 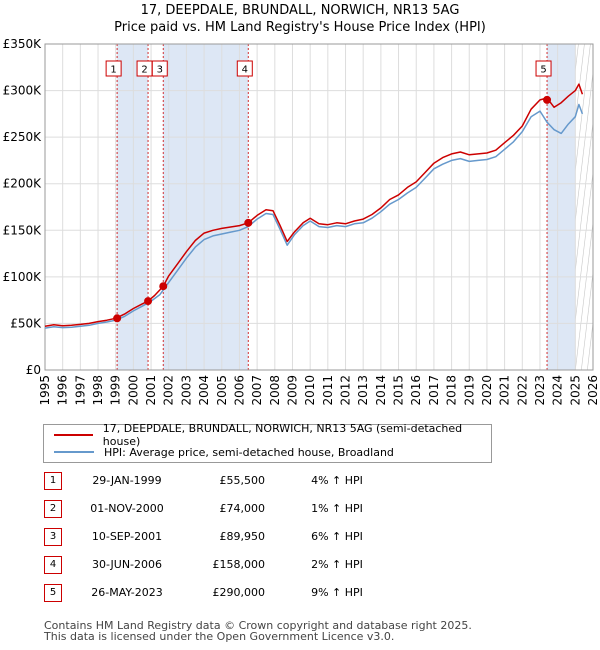 I want to click on sale-badge: 1, so click(x=53, y=481).